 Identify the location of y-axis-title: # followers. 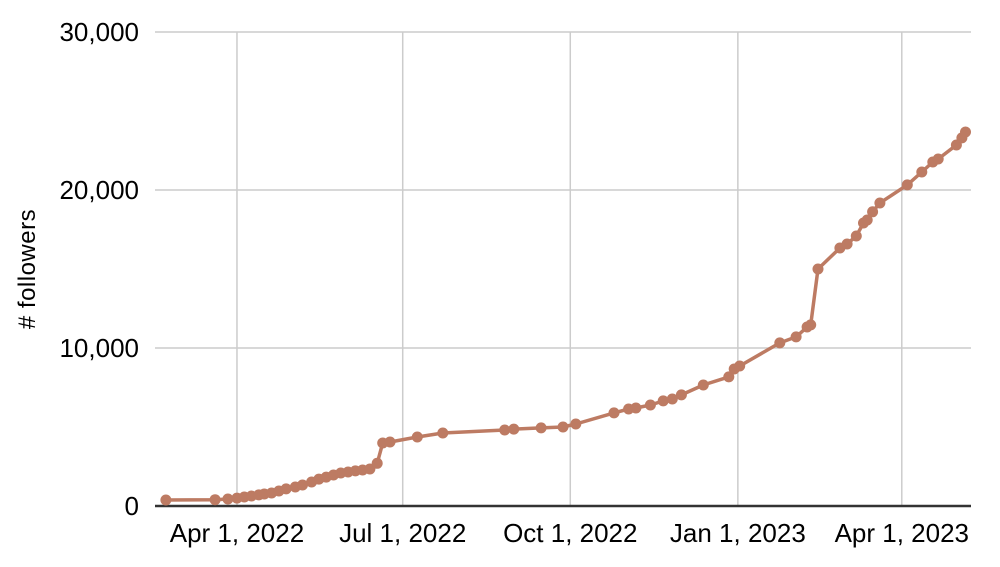
(27, 269).